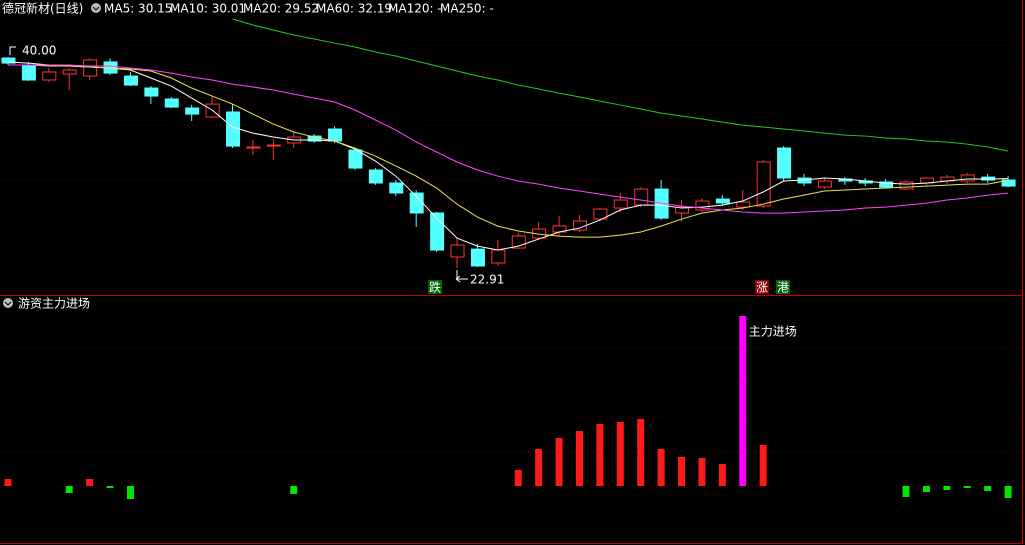 This screenshot has width=1025, height=545. I want to click on chart-title: 德冠新材(日线), so click(42, 8).